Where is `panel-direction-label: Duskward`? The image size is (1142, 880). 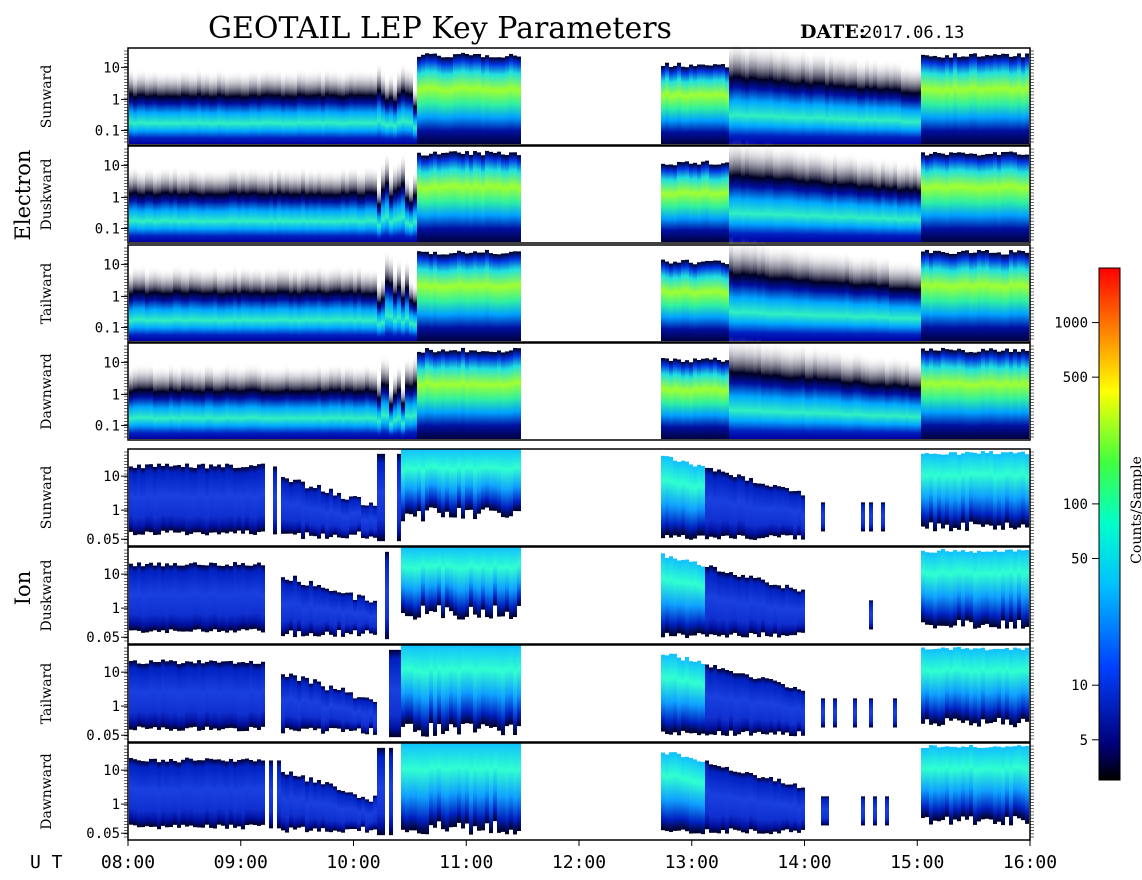 panel-direction-label: Duskward is located at coordinates (47, 596).